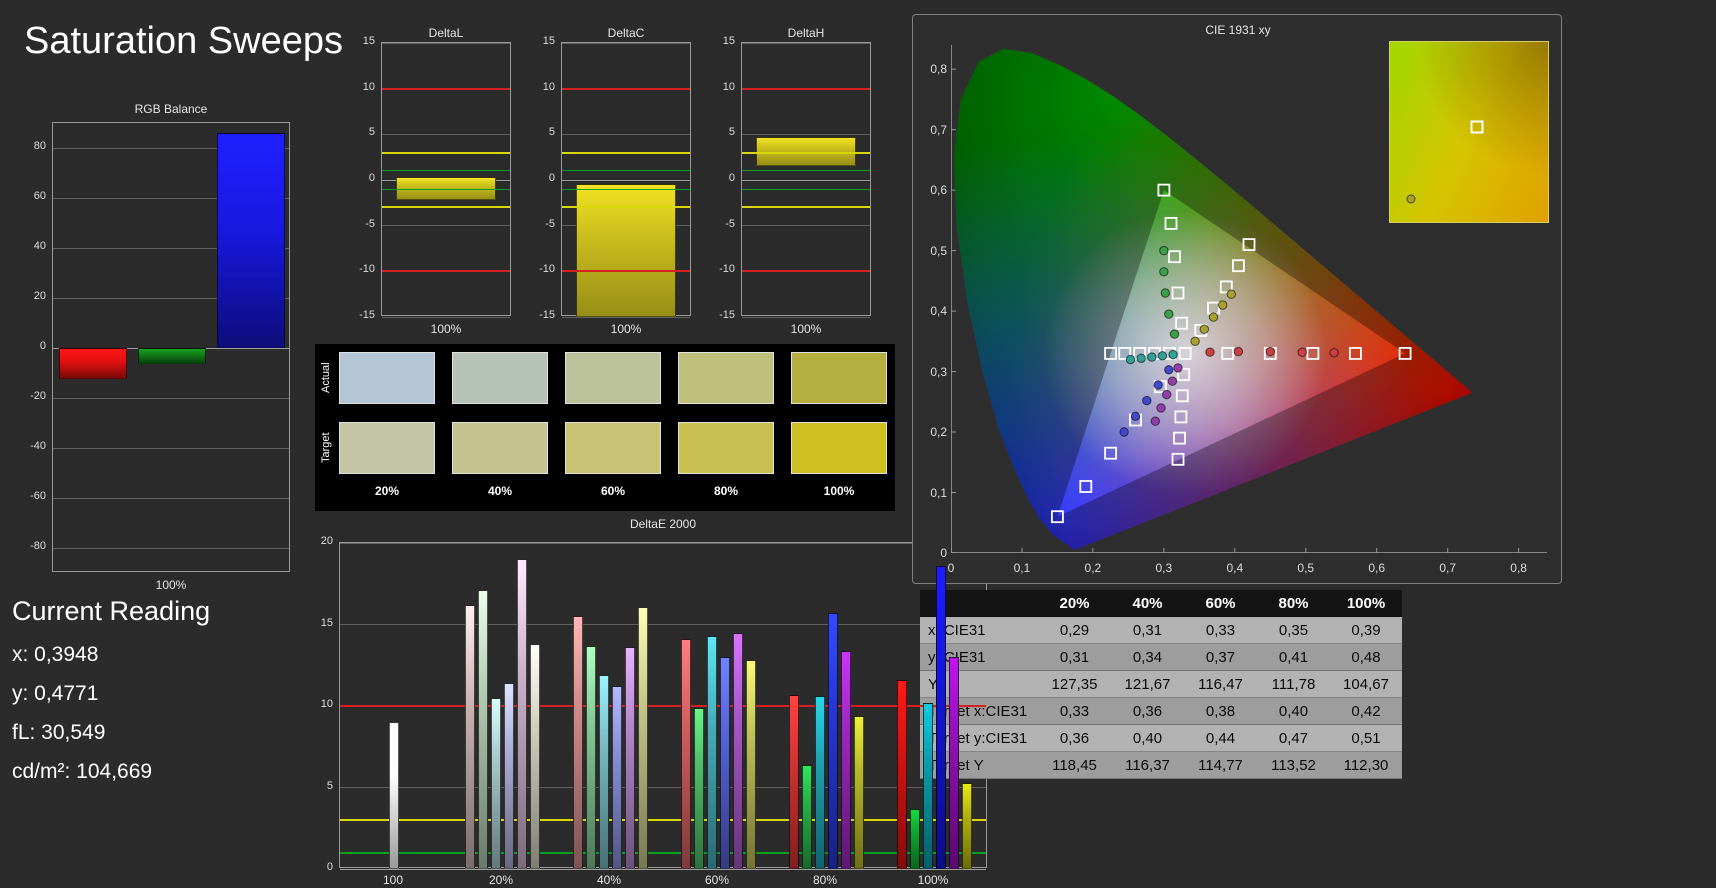 This screenshot has height=888, width=1716. What do you see at coordinates (1293, 684) in the screenshot?
I see `table-cell: 111,78` at bounding box center [1293, 684].